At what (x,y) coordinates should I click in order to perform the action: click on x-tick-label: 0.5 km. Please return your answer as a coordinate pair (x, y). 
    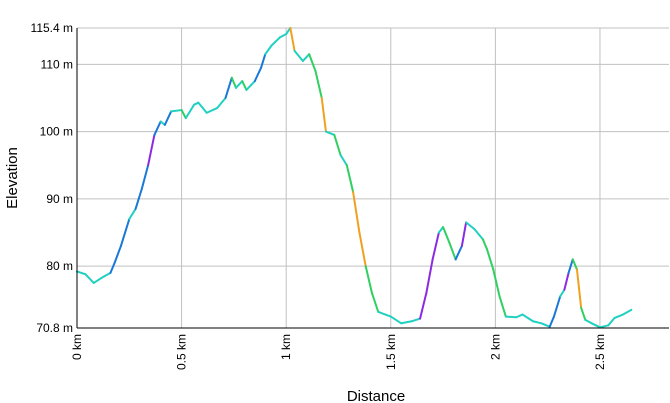
    Looking at the image, I should click on (182, 352).